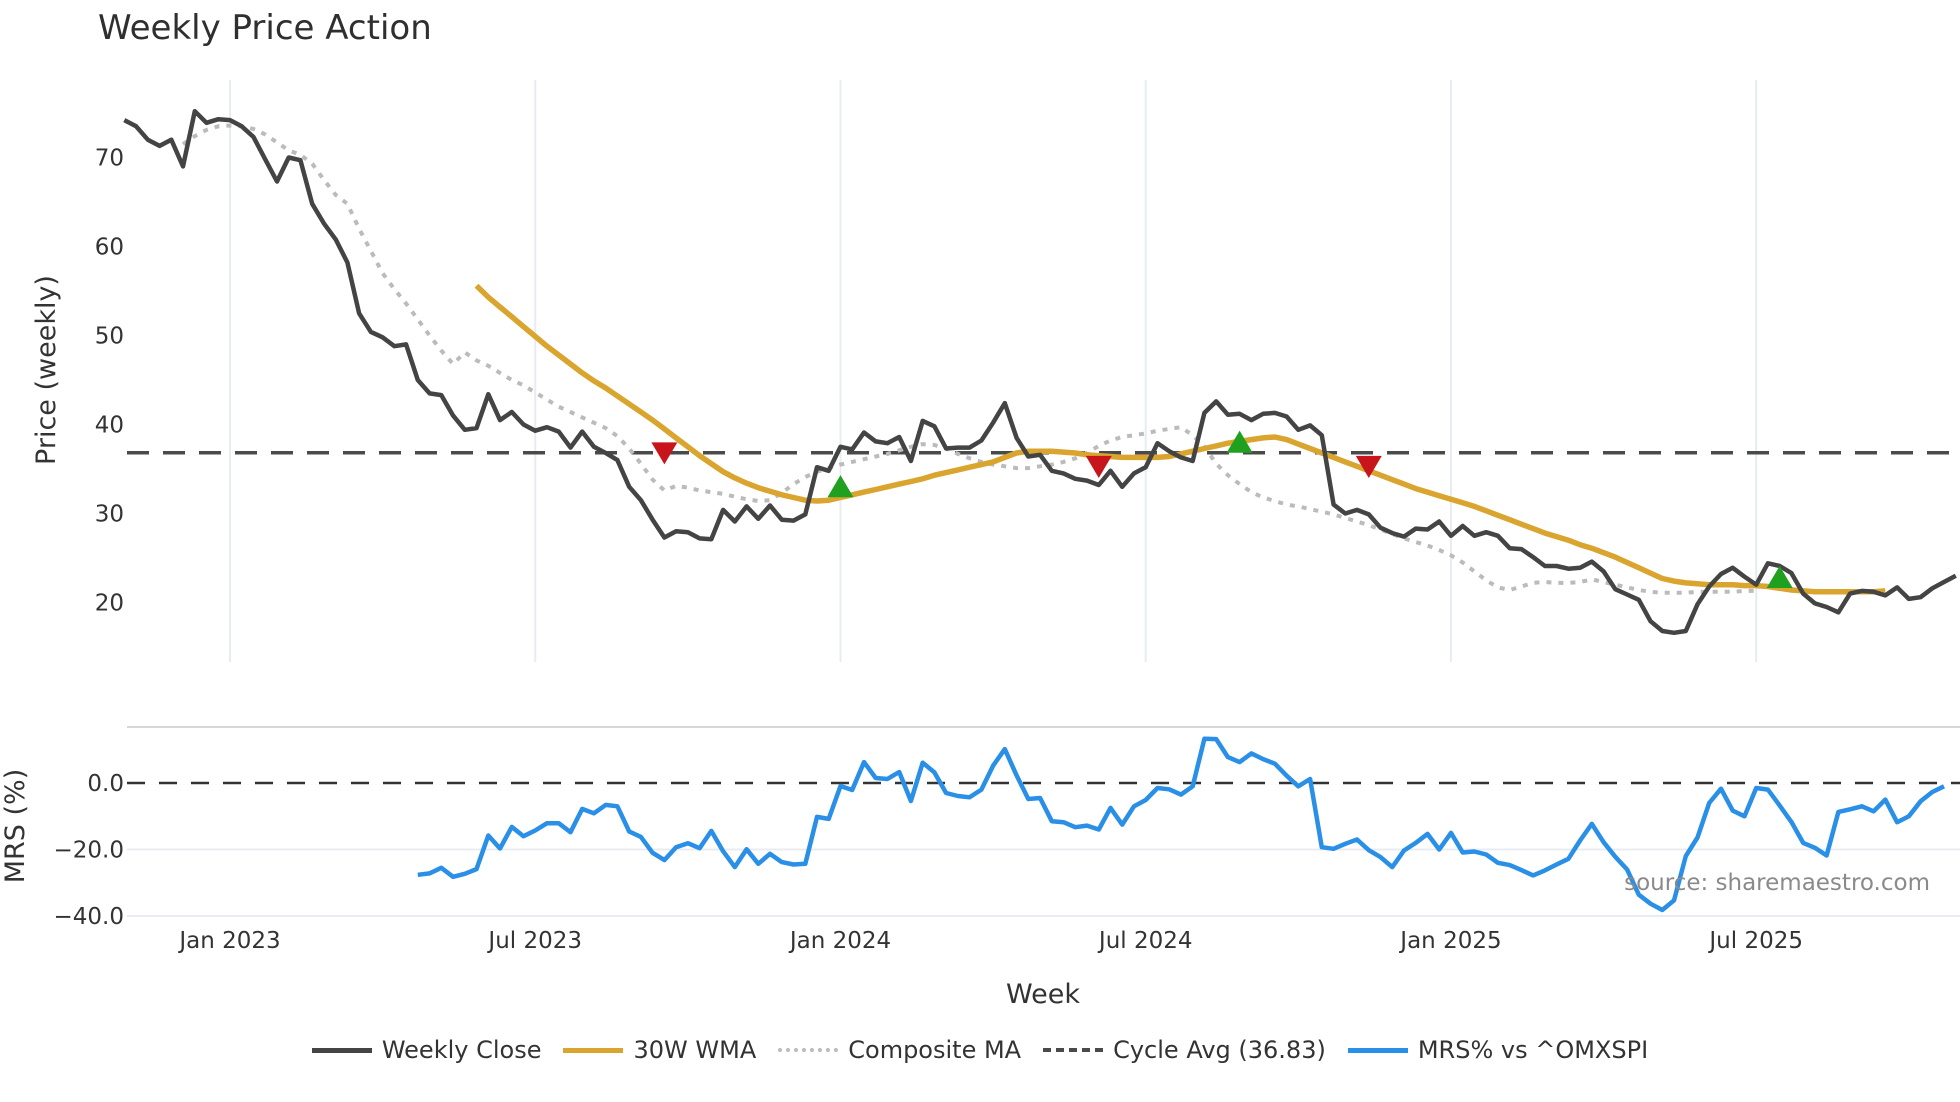  Describe the element at coordinates (1219, 1050) in the screenshot. I see `legend-label: Cycle Avg (36.83)` at that location.